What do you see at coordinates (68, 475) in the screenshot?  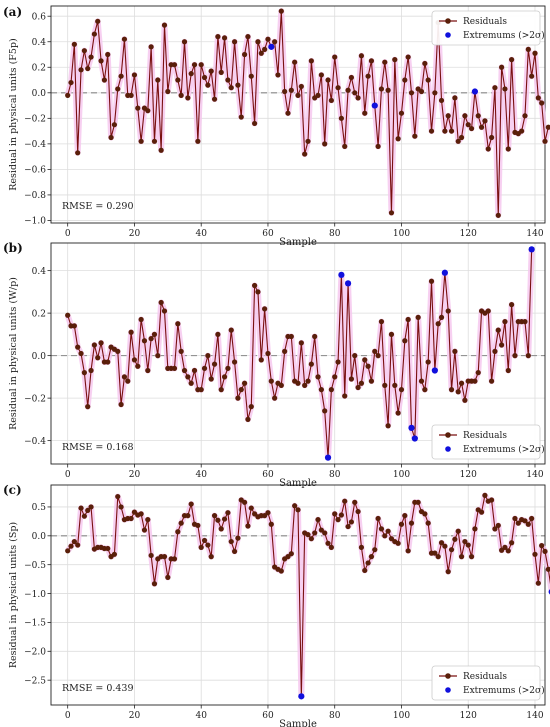 I see `x-tick-label: 0` at bounding box center [68, 475].